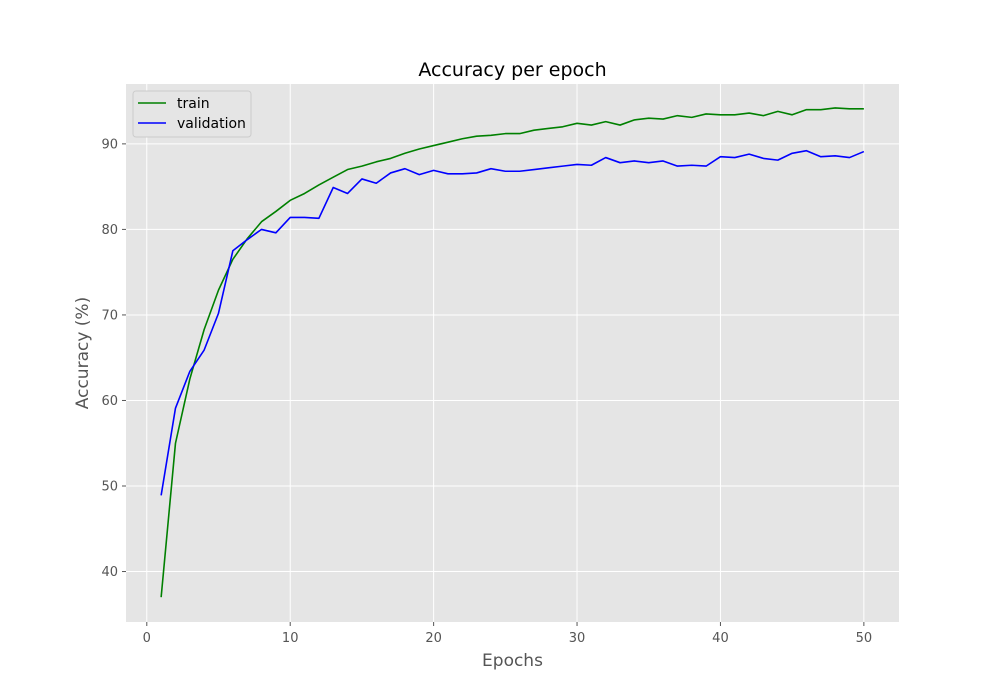 The height and width of the screenshot is (700, 1000). Describe the element at coordinates (512, 70) in the screenshot. I see `chart-title: Accuracy per epoch` at that location.